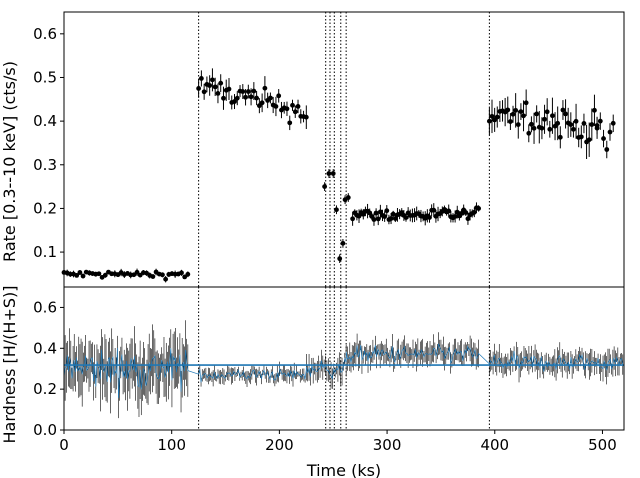 The height and width of the screenshot is (478, 640). What do you see at coordinates (48, 143) in the screenshot?
I see `rate-y-ticks: 0.1 0.2 0.3 0.4 0.5 0.6` at bounding box center [48, 143].